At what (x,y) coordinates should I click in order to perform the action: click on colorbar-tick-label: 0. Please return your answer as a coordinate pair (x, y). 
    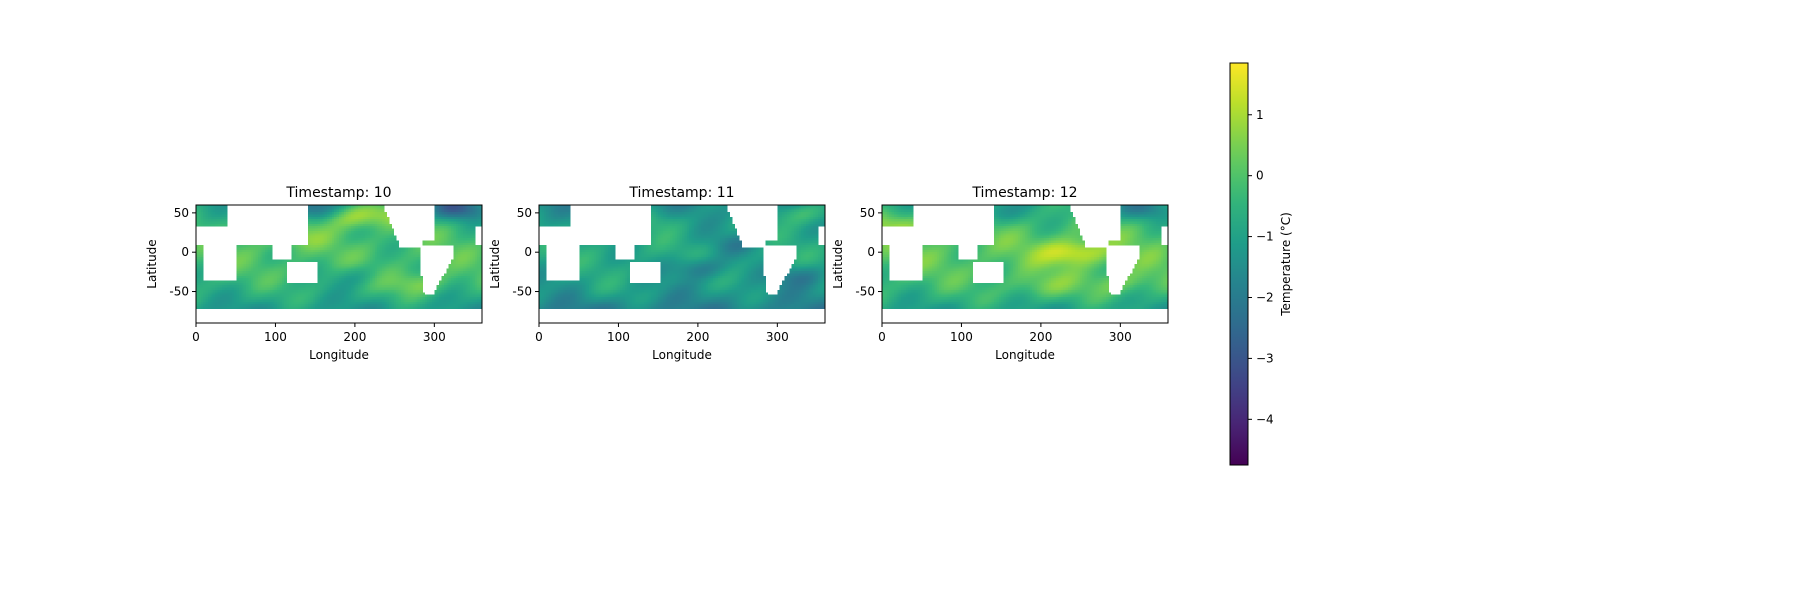
    Looking at the image, I should click on (1260, 176).